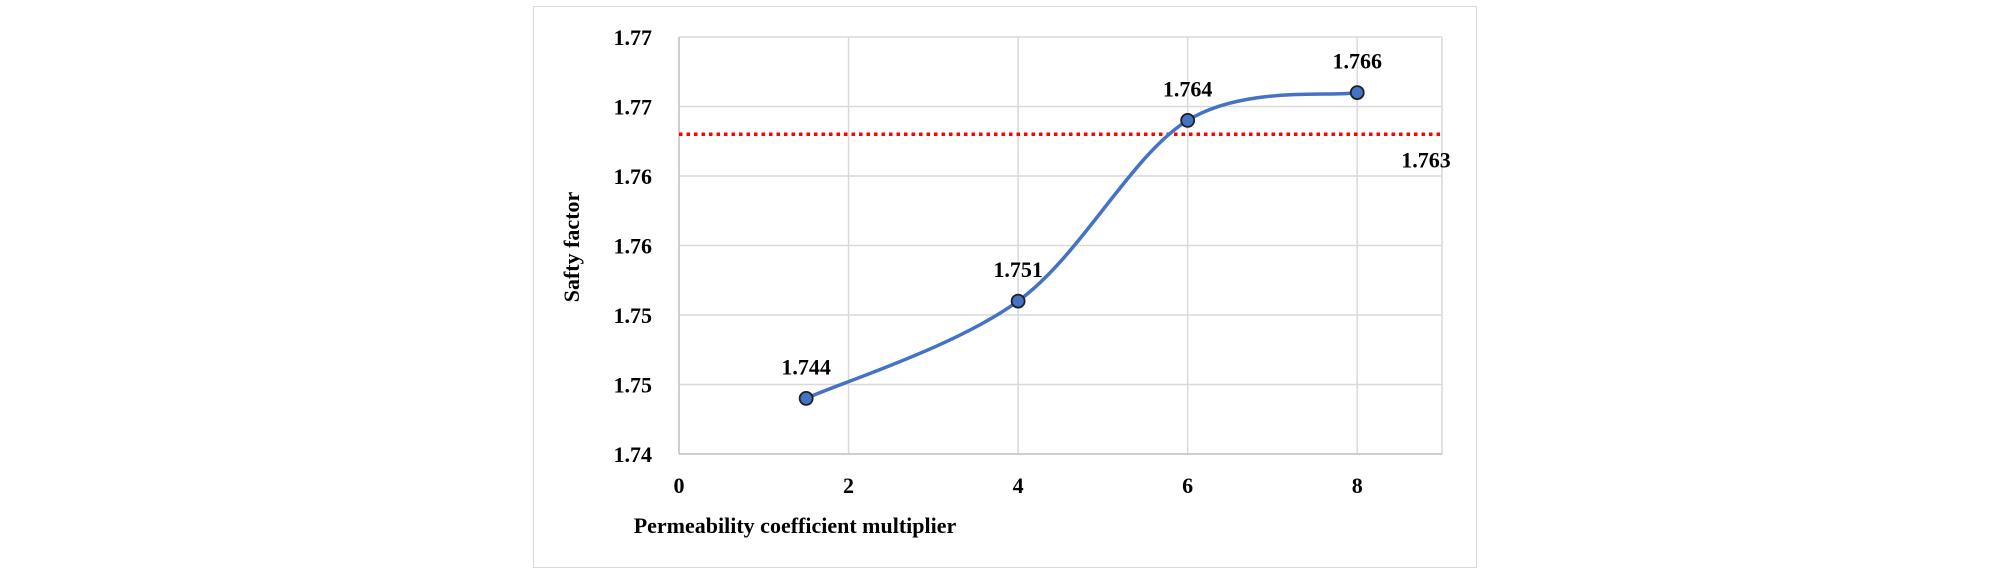  What do you see at coordinates (1018, 485) in the screenshot?
I see `x-tick-label: 4` at bounding box center [1018, 485].